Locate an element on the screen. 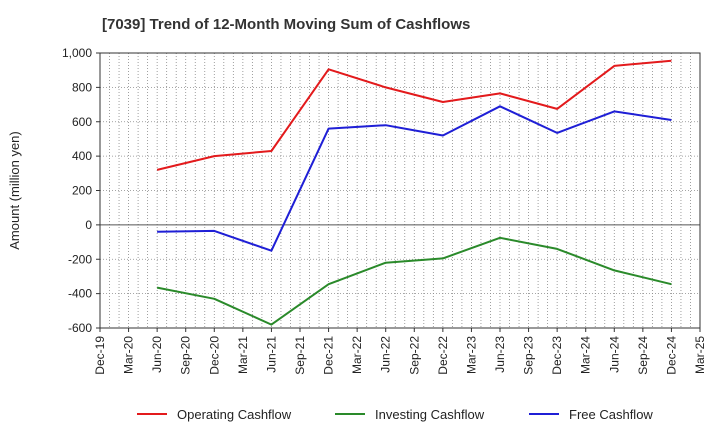 This screenshot has width=720, height=440. y-tick-label: -200 is located at coordinates (80, 259).